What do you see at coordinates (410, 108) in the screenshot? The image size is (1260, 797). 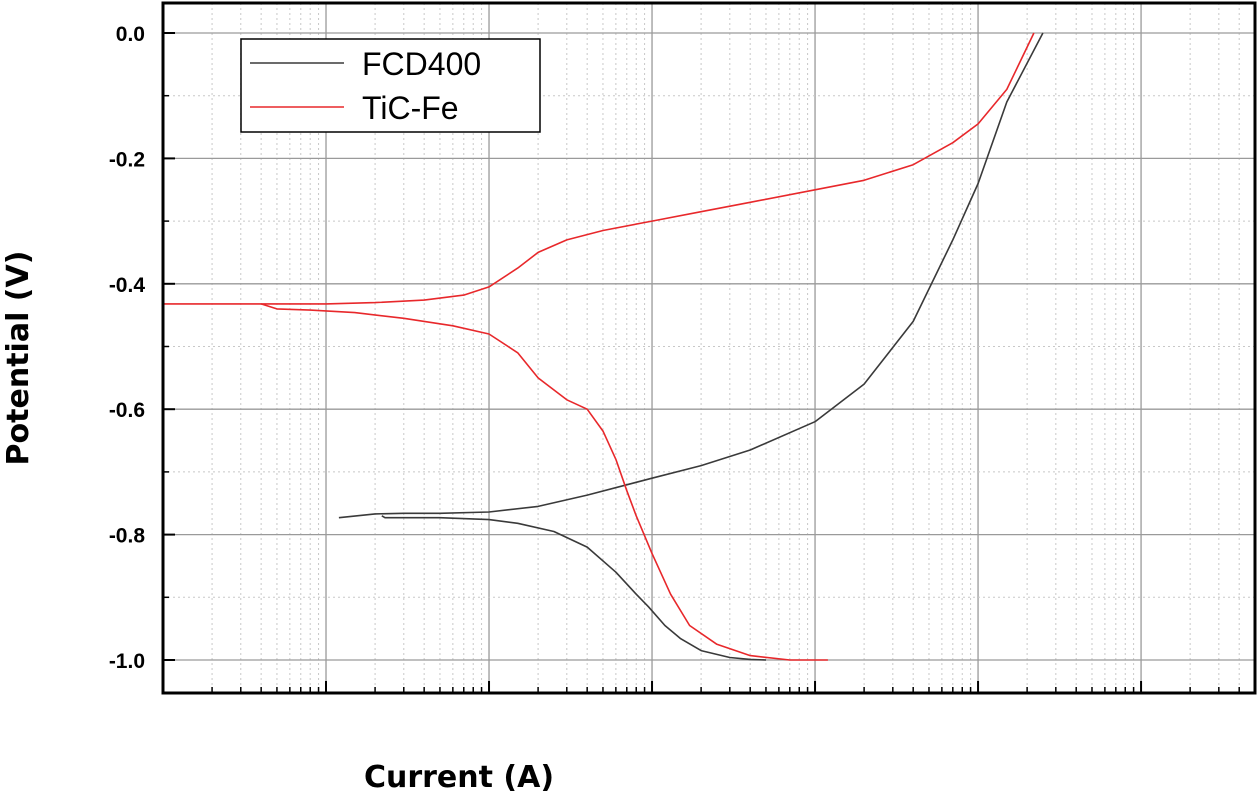 I see `legend-label-tic-fe: TiC-Fe` at bounding box center [410, 108].